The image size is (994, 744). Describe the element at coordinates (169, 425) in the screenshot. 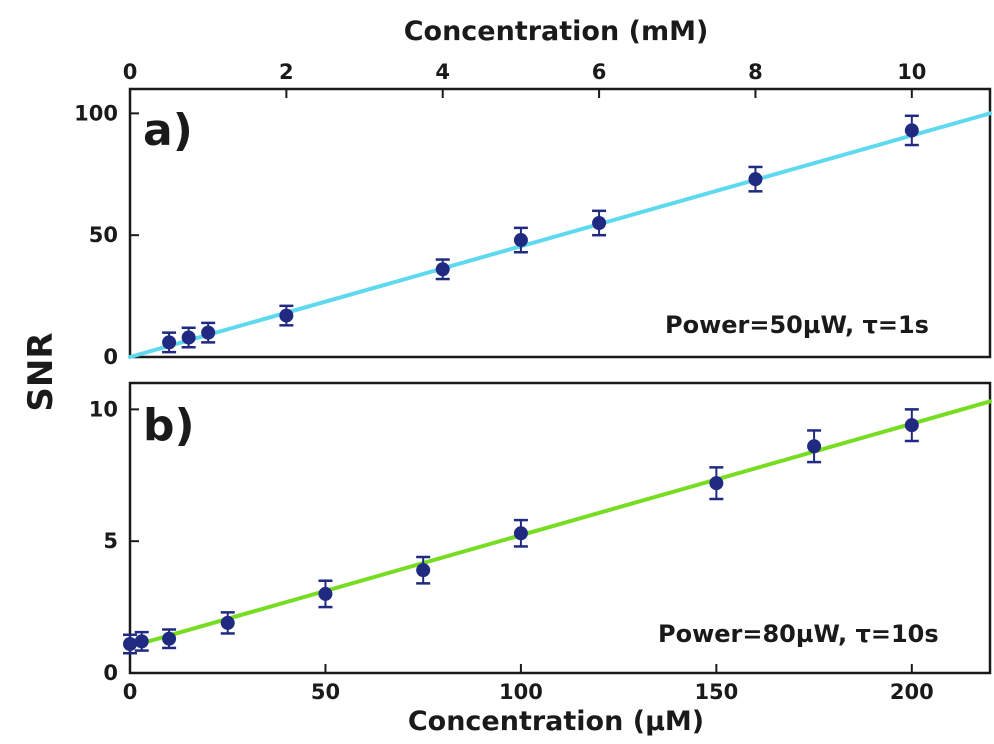

I see `panel-label-b: b)` at that location.